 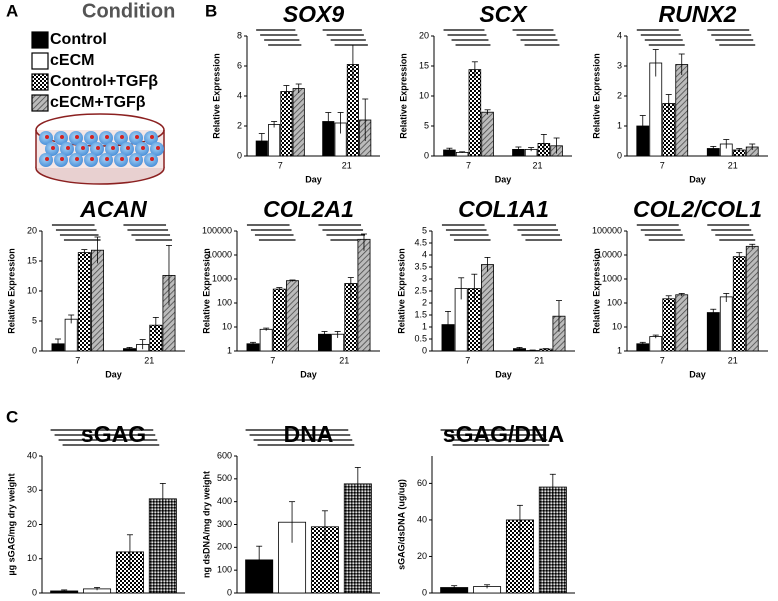 What do you see at coordinates (609, 254) in the screenshot?
I see `y-tick-label: 10000` at bounding box center [609, 254].